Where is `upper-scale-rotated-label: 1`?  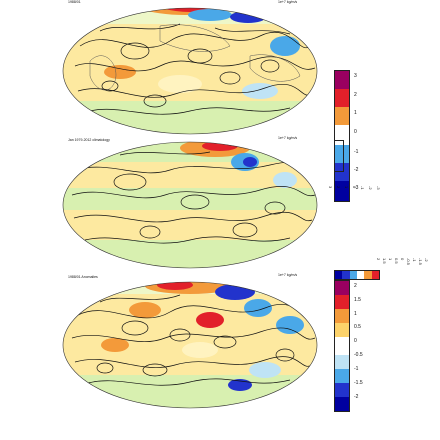
upper-scale-rotated-label: 1 is located at coordinates (346, 187).